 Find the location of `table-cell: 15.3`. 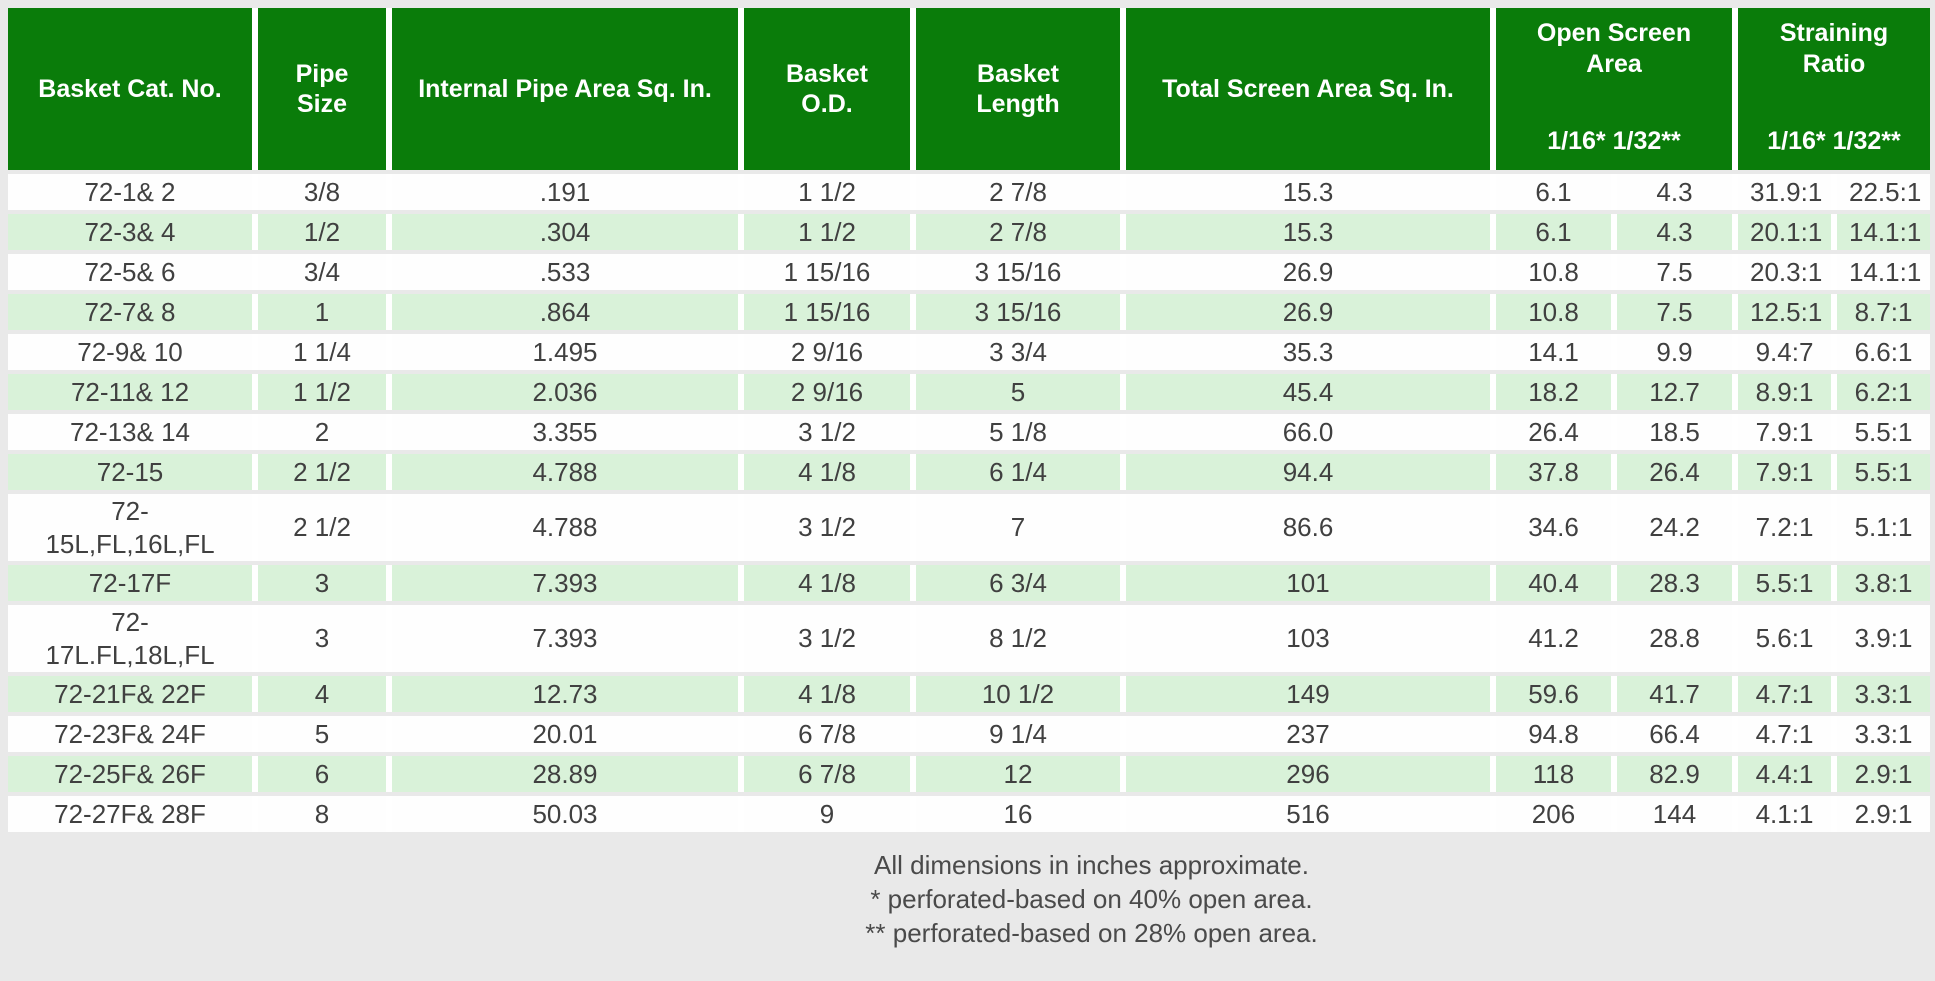

table-cell: 15.3 is located at coordinates (1305, 192).